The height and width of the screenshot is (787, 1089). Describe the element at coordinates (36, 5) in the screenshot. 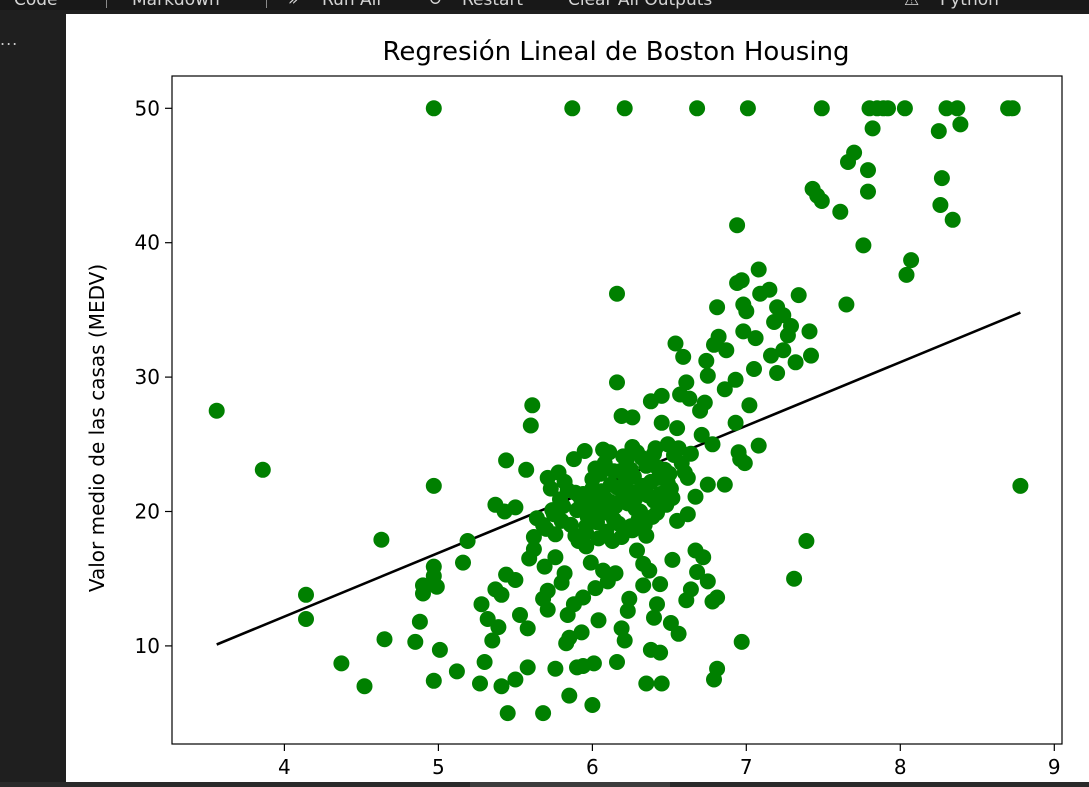

I see `add-code-button: Code` at that location.